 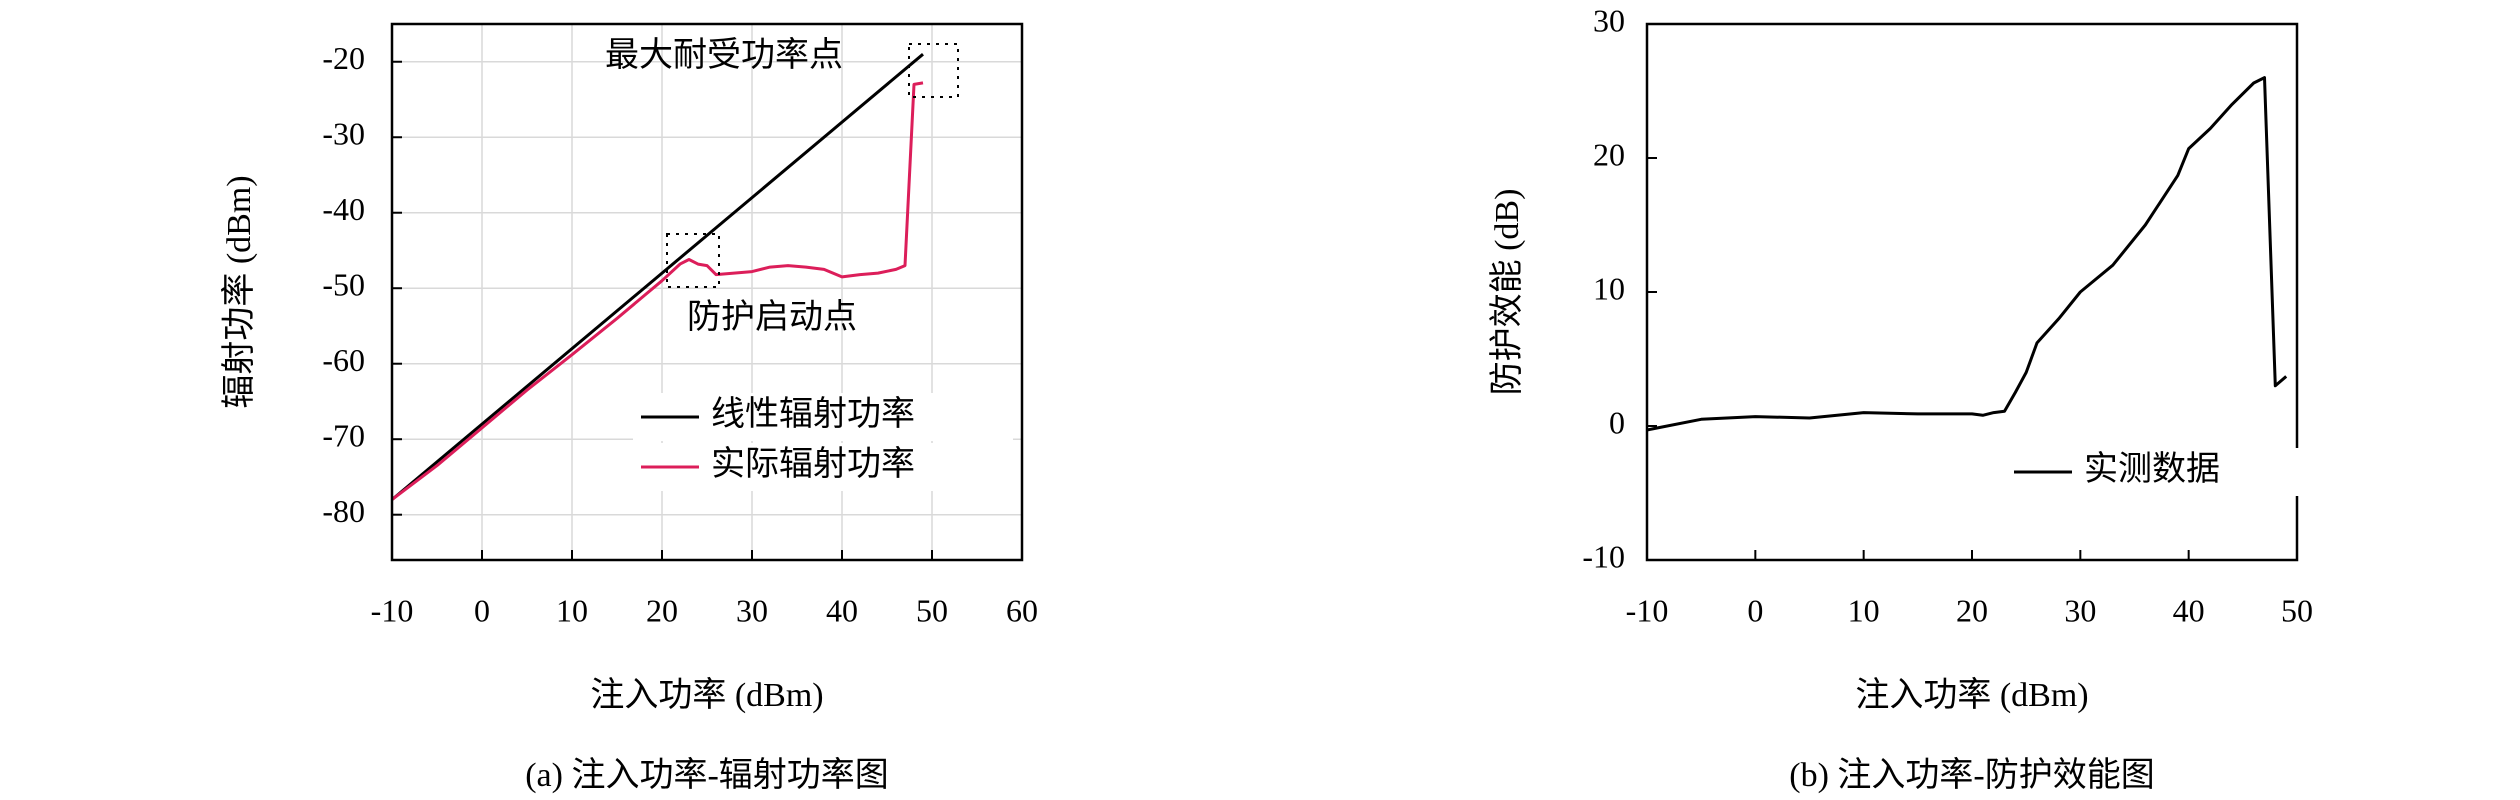 I want to click on annotation: 防护启动点, so click(x=772, y=317).